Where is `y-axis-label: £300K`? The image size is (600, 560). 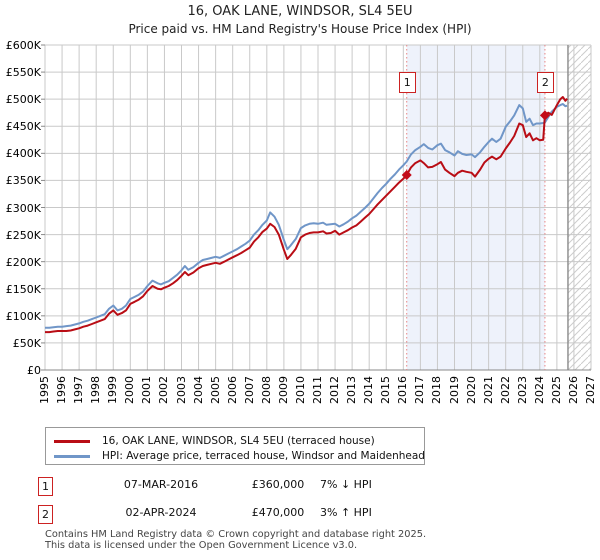
y-axis-label: £300K is located at coordinates (23, 208).